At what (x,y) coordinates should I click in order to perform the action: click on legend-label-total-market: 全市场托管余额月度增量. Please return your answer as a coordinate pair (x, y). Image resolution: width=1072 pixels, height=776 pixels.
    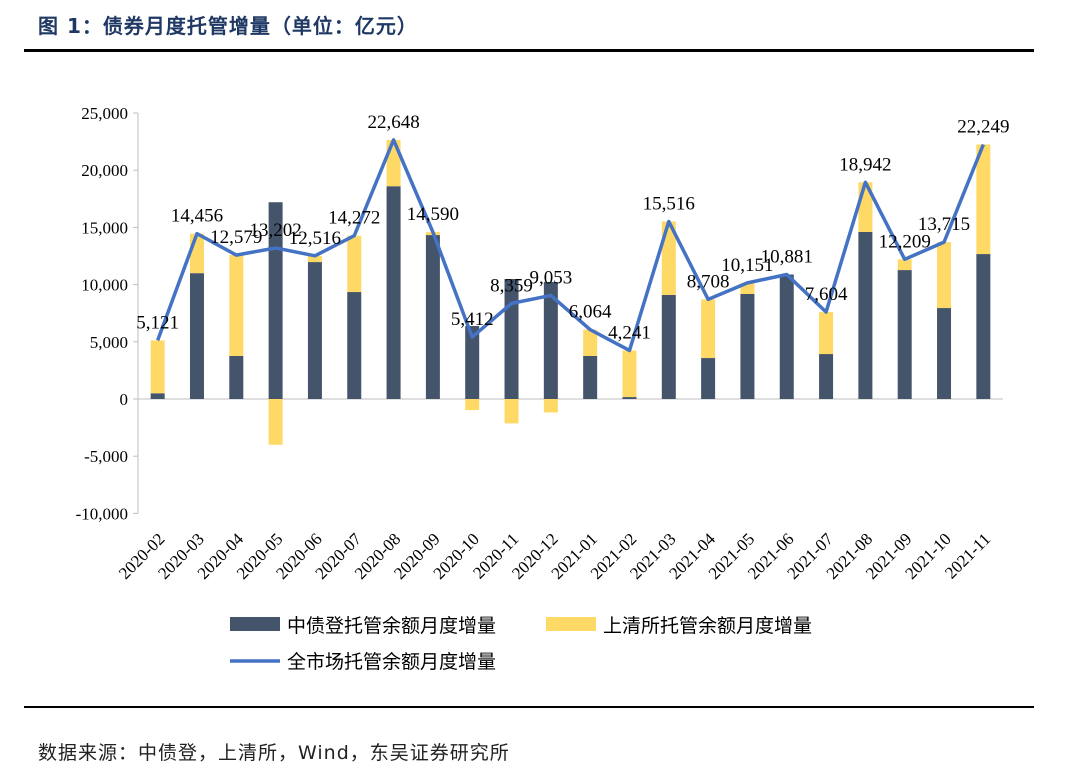
    Looking at the image, I should click on (391, 662).